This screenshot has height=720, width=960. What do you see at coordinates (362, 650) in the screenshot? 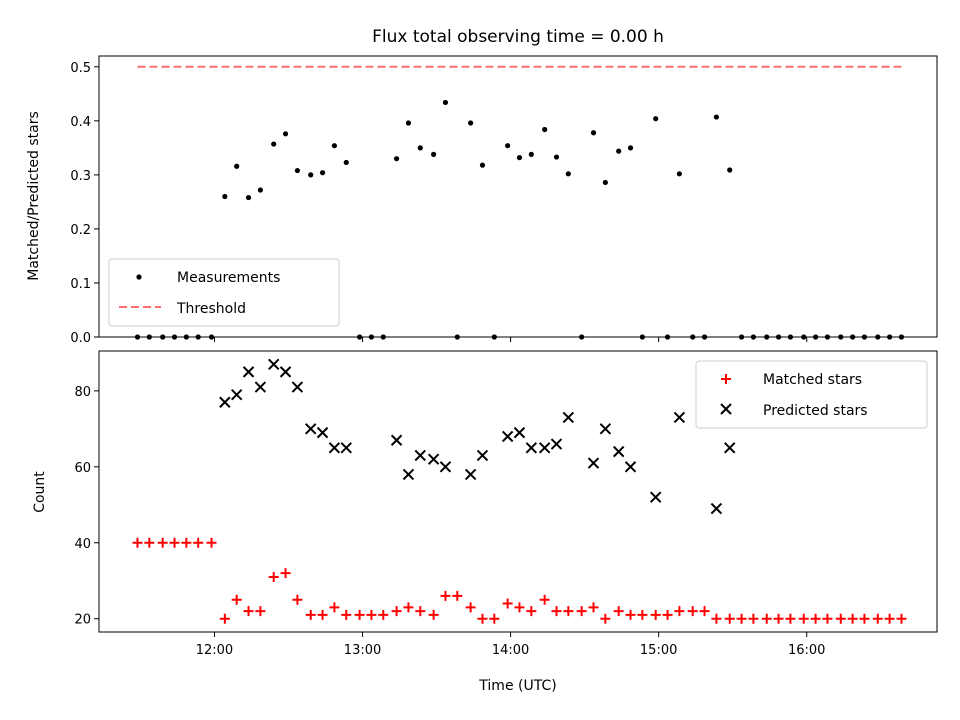
I see `x-tick-label: 13:00` at bounding box center [362, 650].